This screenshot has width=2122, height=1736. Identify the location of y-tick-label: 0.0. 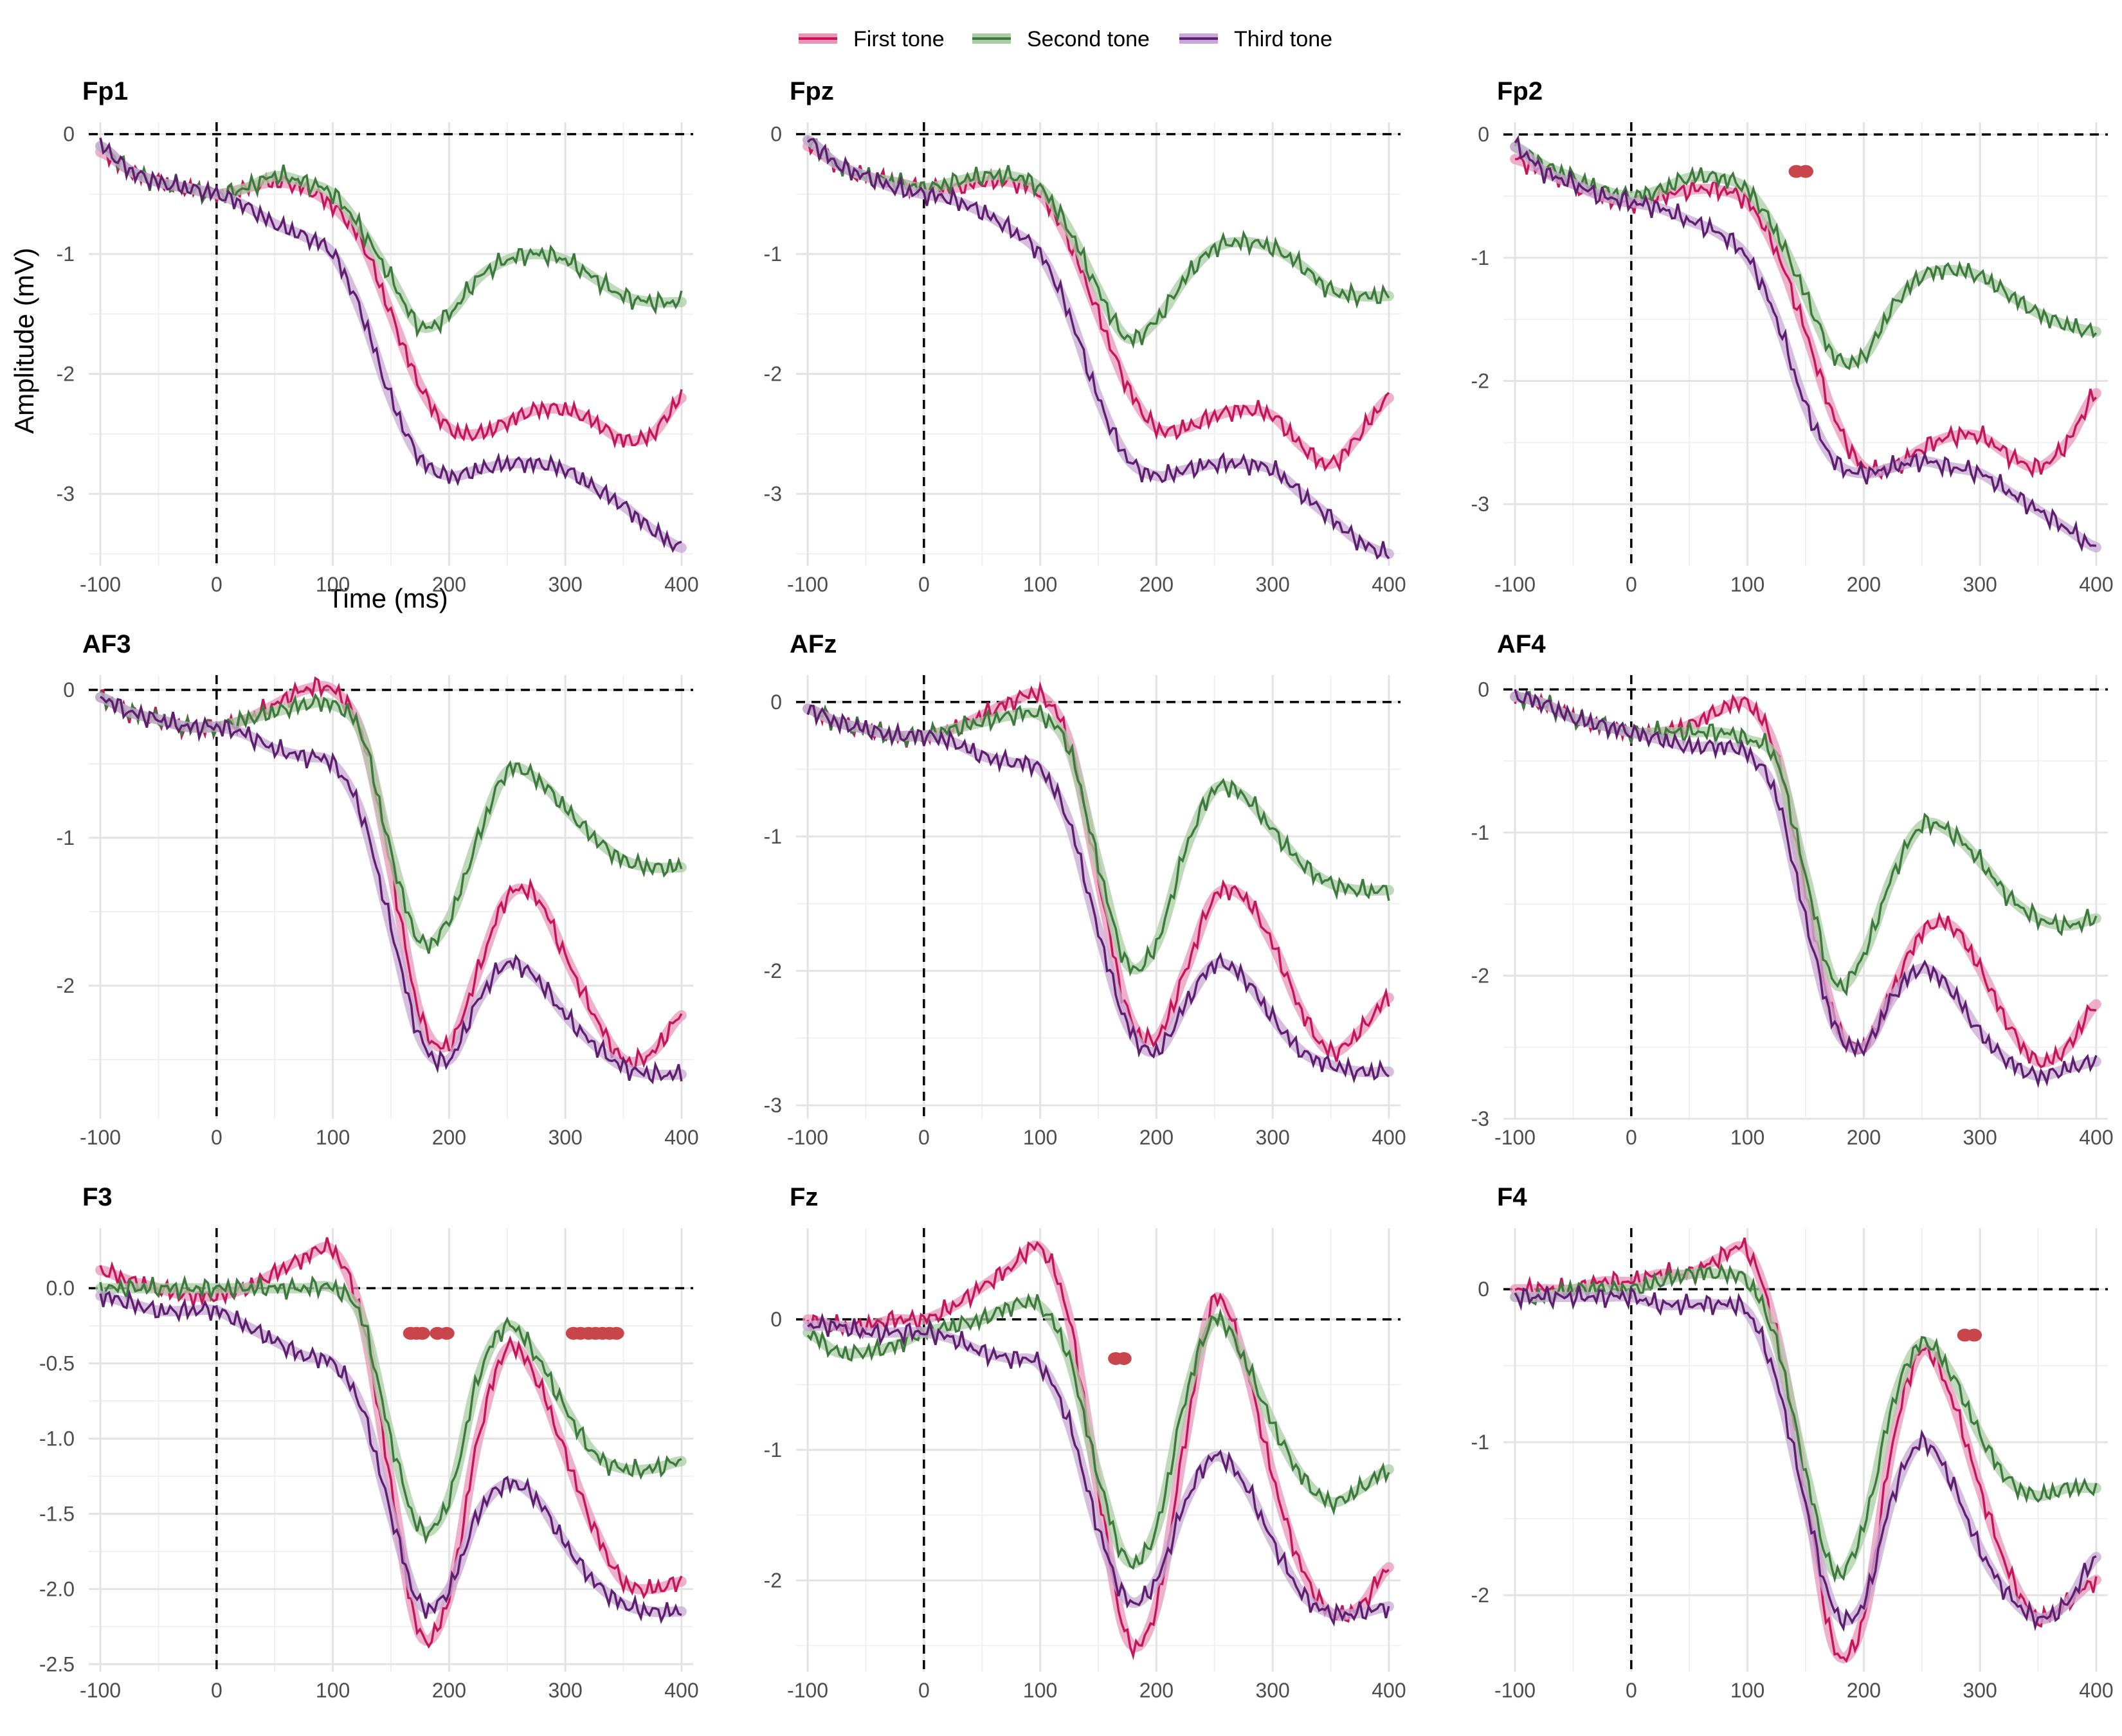
(61, 1288).